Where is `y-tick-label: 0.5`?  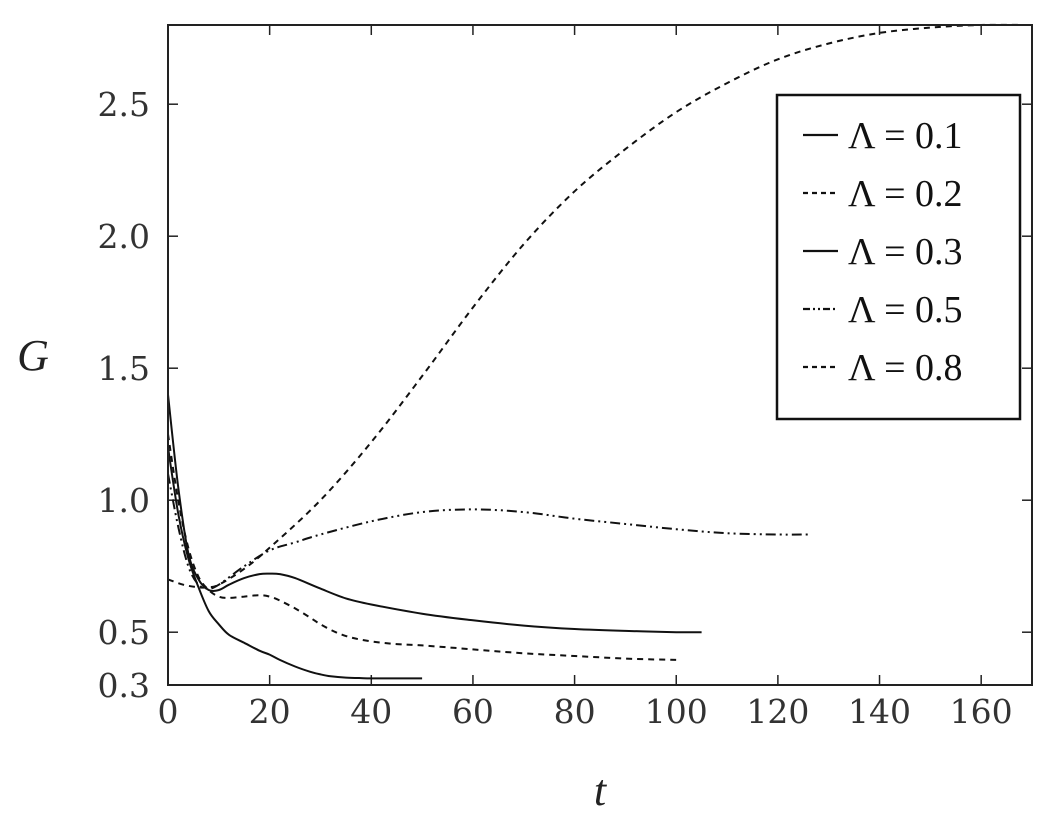
y-tick-label: 0.5 is located at coordinates (124, 632).